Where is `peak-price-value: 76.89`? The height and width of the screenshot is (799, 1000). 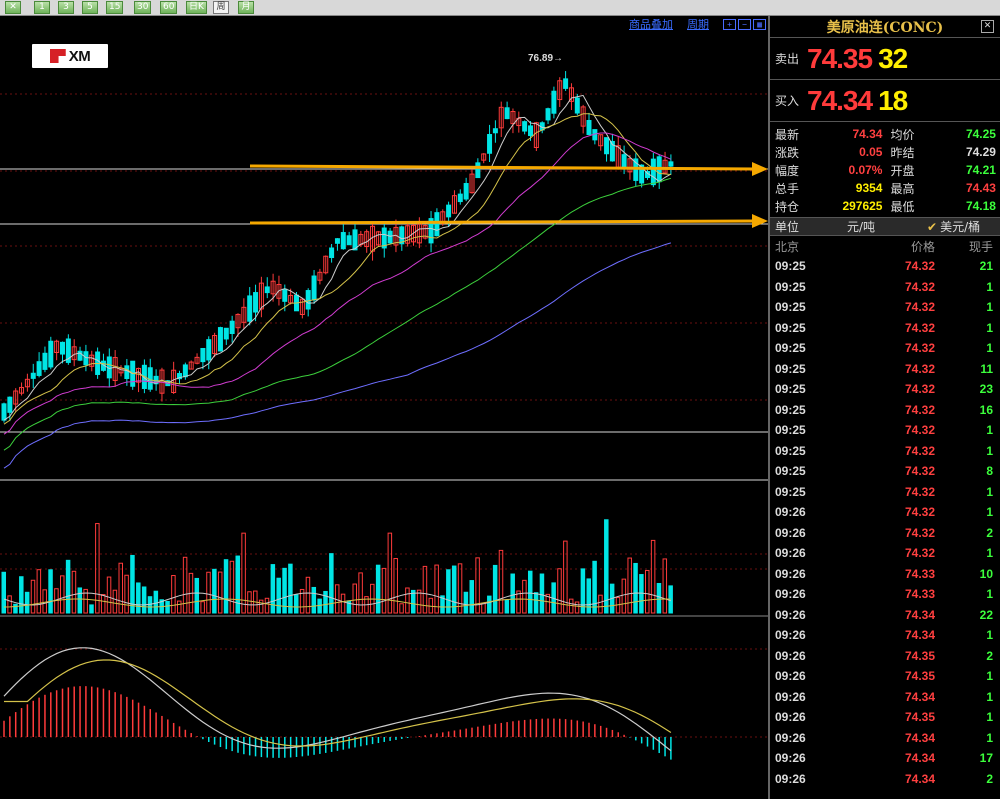 peak-price-value: 76.89 is located at coordinates (541, 58).